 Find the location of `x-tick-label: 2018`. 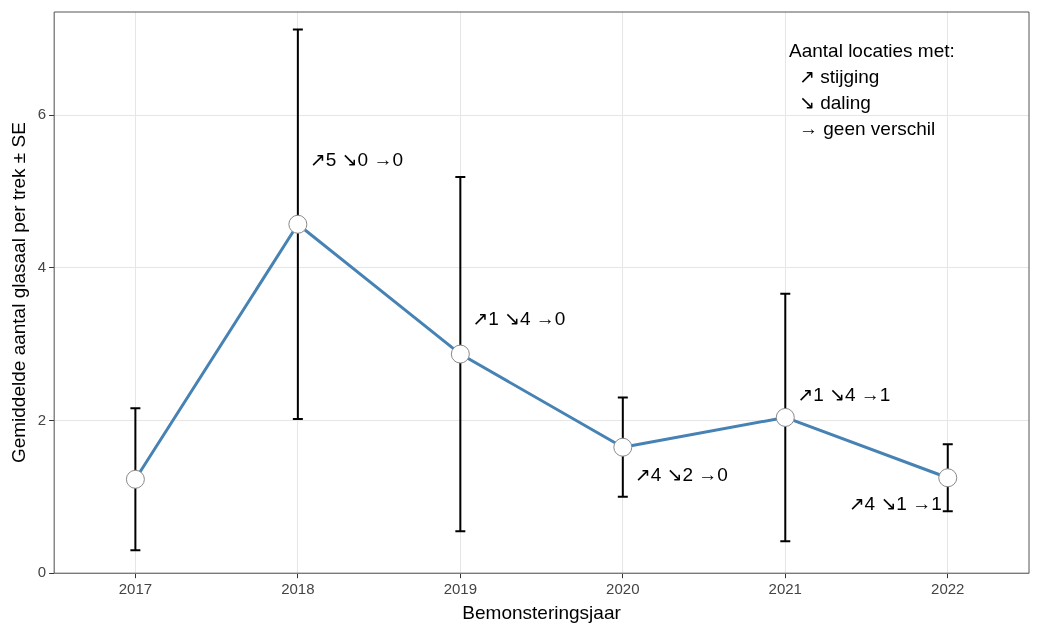

x-tick-label: 2018 is located at coordinates (298, 589).